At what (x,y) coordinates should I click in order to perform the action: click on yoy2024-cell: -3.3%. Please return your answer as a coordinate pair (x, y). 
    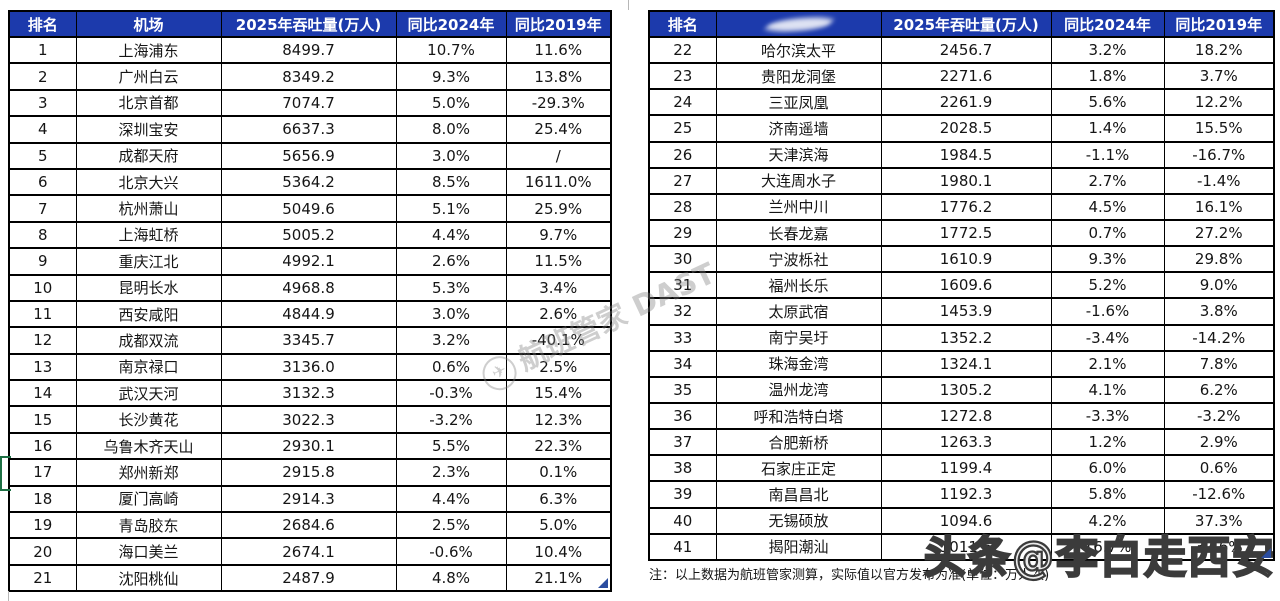
    Looking at the image, I should click on (1107, 416).